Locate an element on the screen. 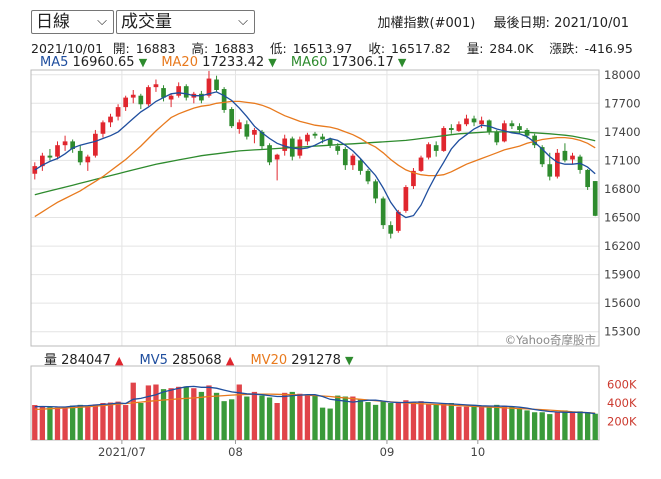 This screenshot has height=479, width=661. close-label: 收: is located at coordinates (377, 48).